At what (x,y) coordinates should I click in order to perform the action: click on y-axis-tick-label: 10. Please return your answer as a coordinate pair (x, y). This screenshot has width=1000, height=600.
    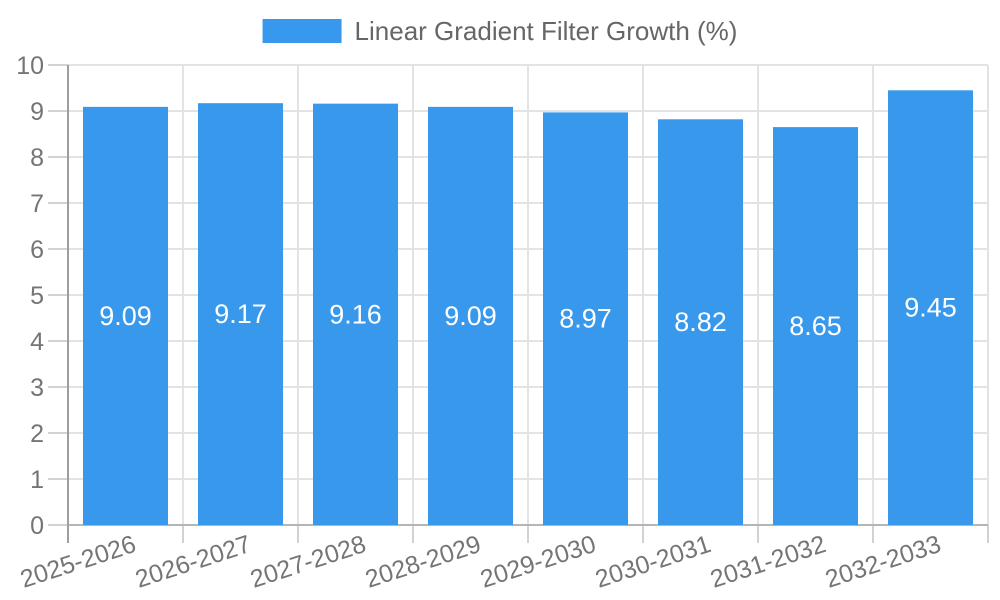
    Looking at the image, I should click on (30, 66).